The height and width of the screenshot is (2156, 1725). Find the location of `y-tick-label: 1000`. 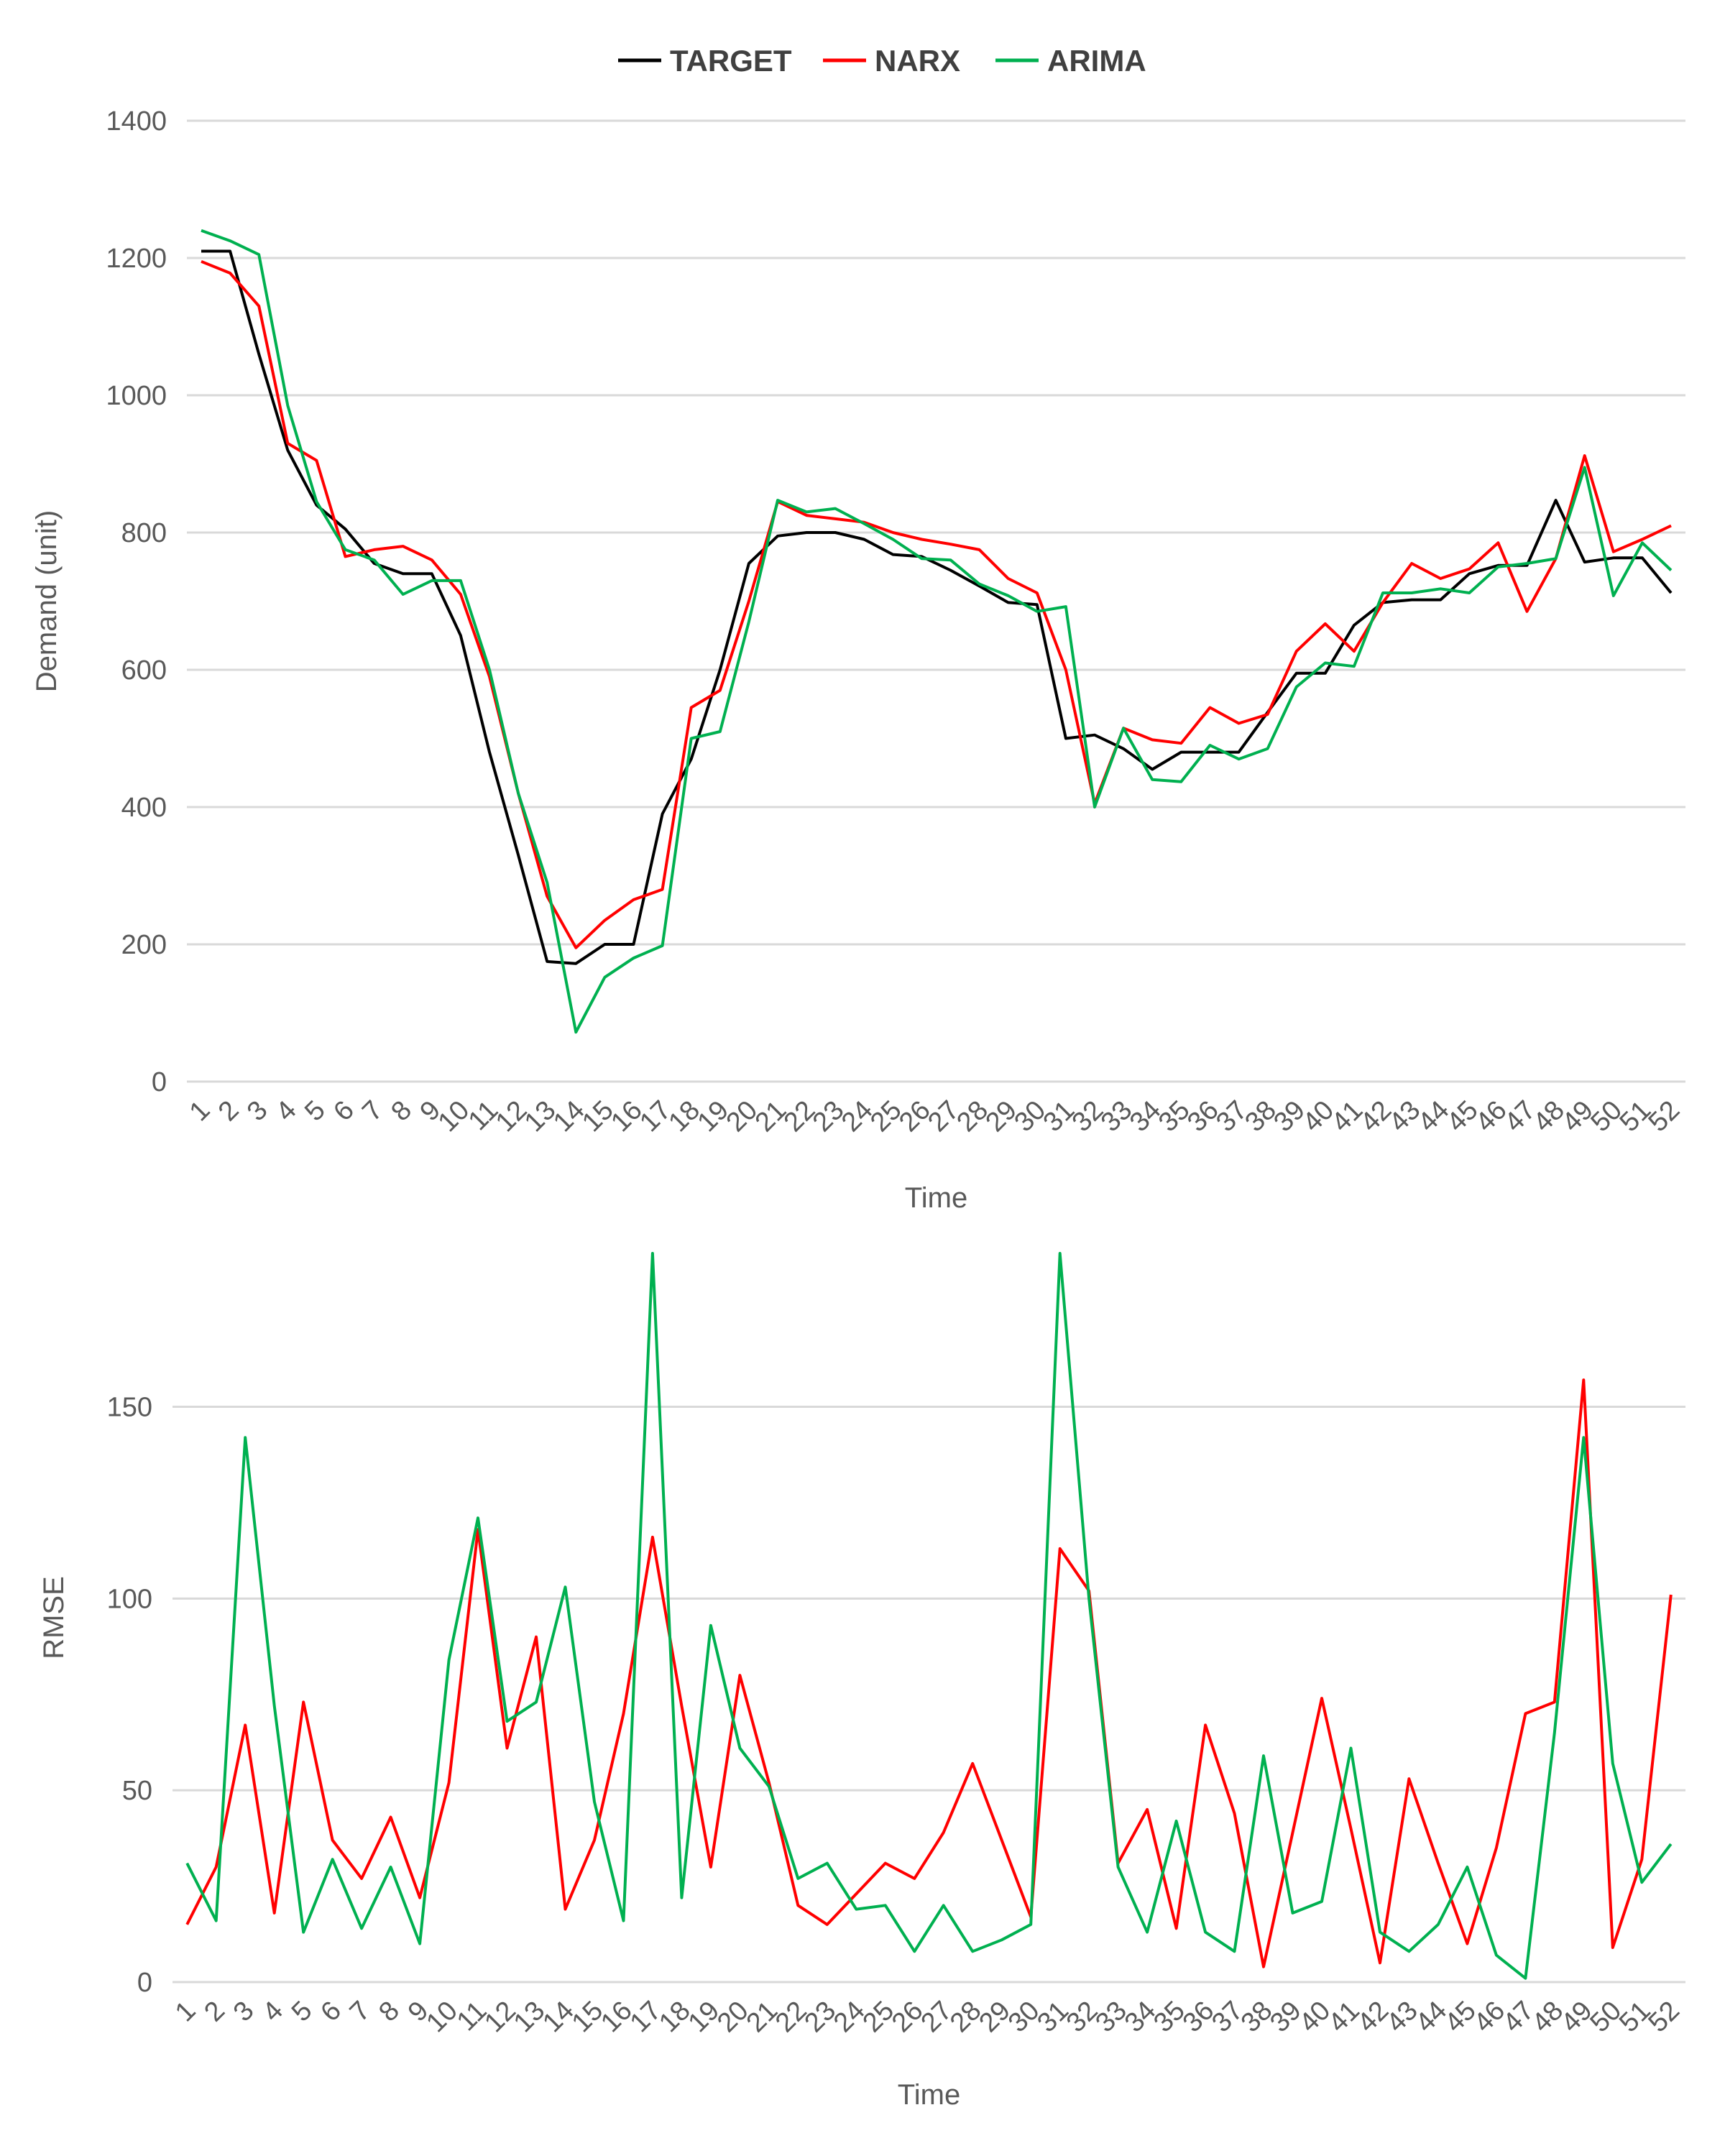

y-tick-label: 1000 is located at coordinates (136, 396).